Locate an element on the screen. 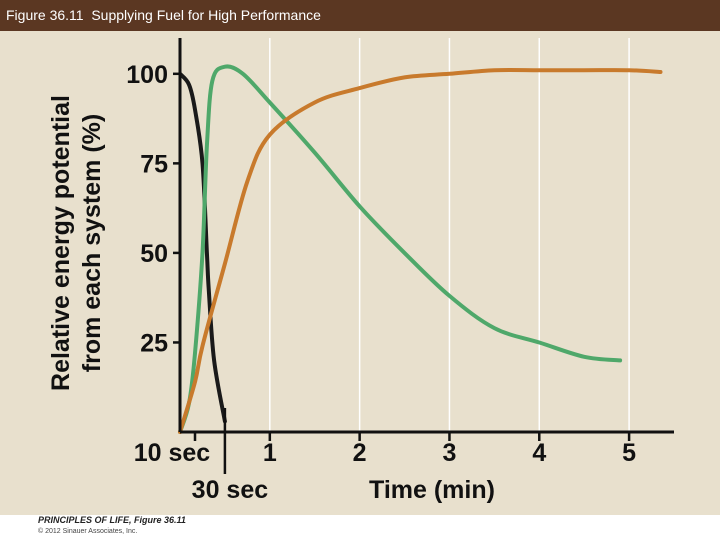  y-tick-label: 100 is located at coordinates (147, 75).